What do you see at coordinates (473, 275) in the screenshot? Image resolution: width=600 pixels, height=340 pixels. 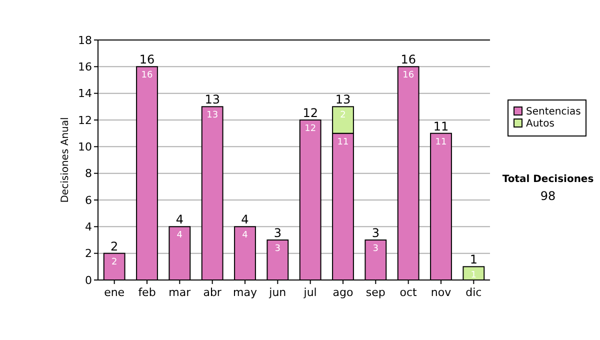 I see `data-label: 1` at bounding box center [473, 275].